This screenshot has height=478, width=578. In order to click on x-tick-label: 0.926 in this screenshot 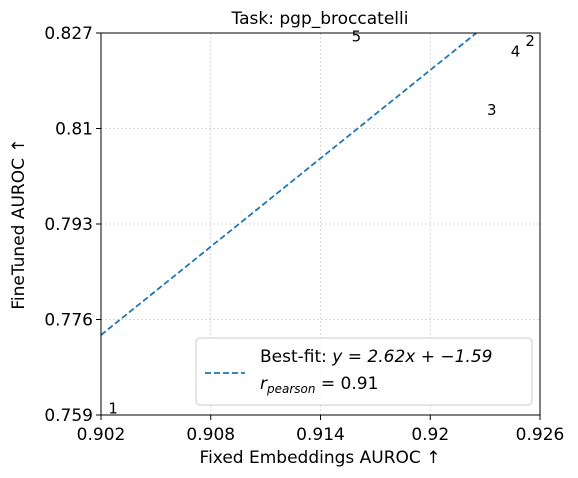, I will do `click(540, 435)`.